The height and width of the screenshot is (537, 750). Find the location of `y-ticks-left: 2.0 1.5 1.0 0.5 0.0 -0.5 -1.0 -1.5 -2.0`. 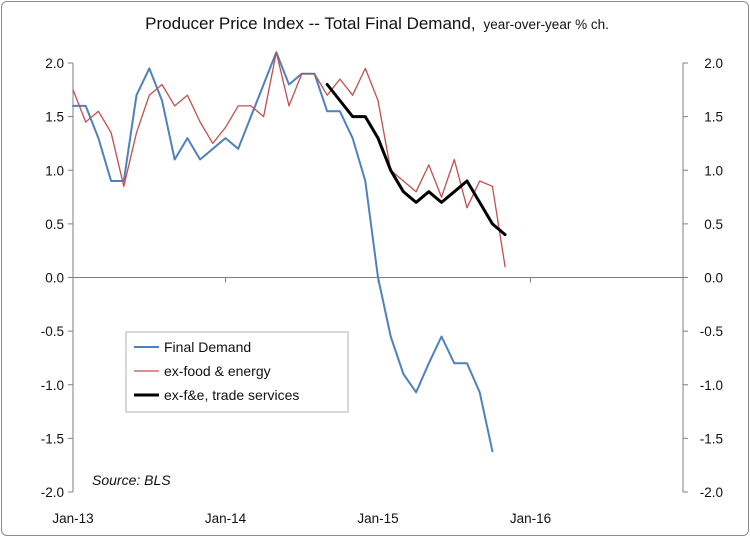

y-ticks-left: 2.0 1.5 1.0 0.5 0.0 -0.5 -1.0 -1.5 -2.0 is located at coordinates (57, 278).